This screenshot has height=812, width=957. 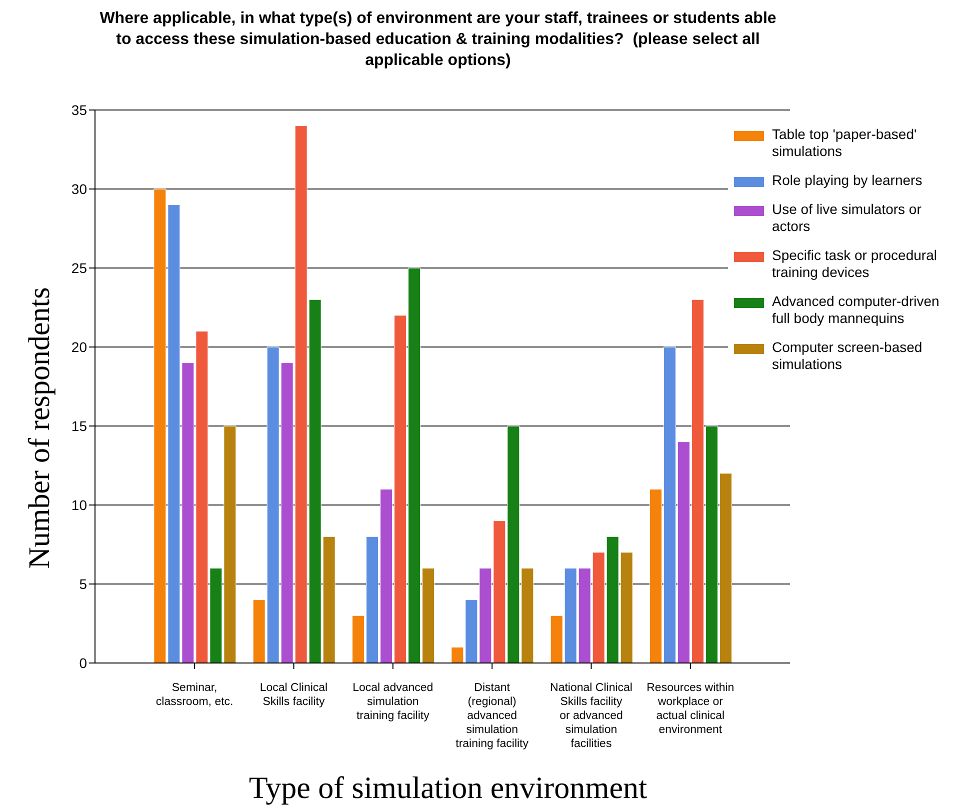 I want to click on chart-title: Where applicable, in what type(s) of environment are your staff, trainees or students able to access these simulation-based education & training modalities? (please select all applicable options), so click(x=438, y=40).